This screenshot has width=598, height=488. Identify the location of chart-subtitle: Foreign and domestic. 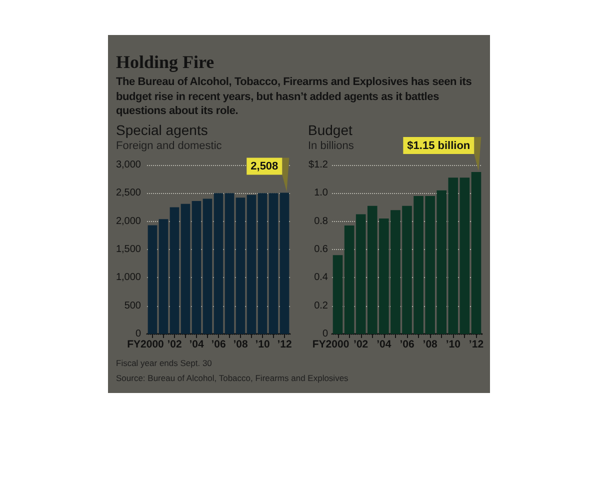
(169, 146).